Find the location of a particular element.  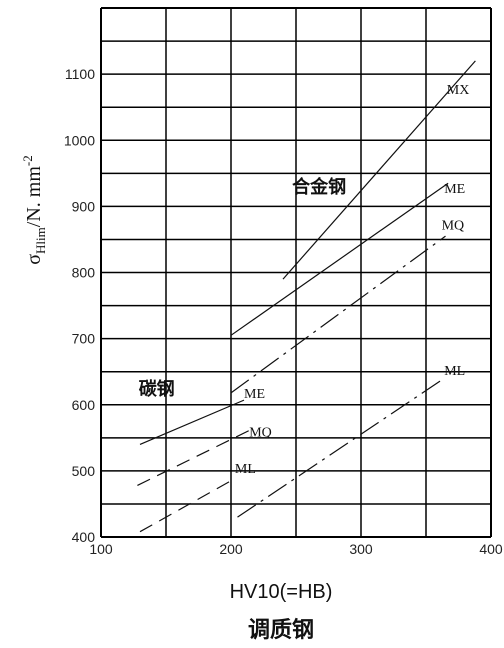

x-tick-label: 300 is located at coordinates (361, 549).